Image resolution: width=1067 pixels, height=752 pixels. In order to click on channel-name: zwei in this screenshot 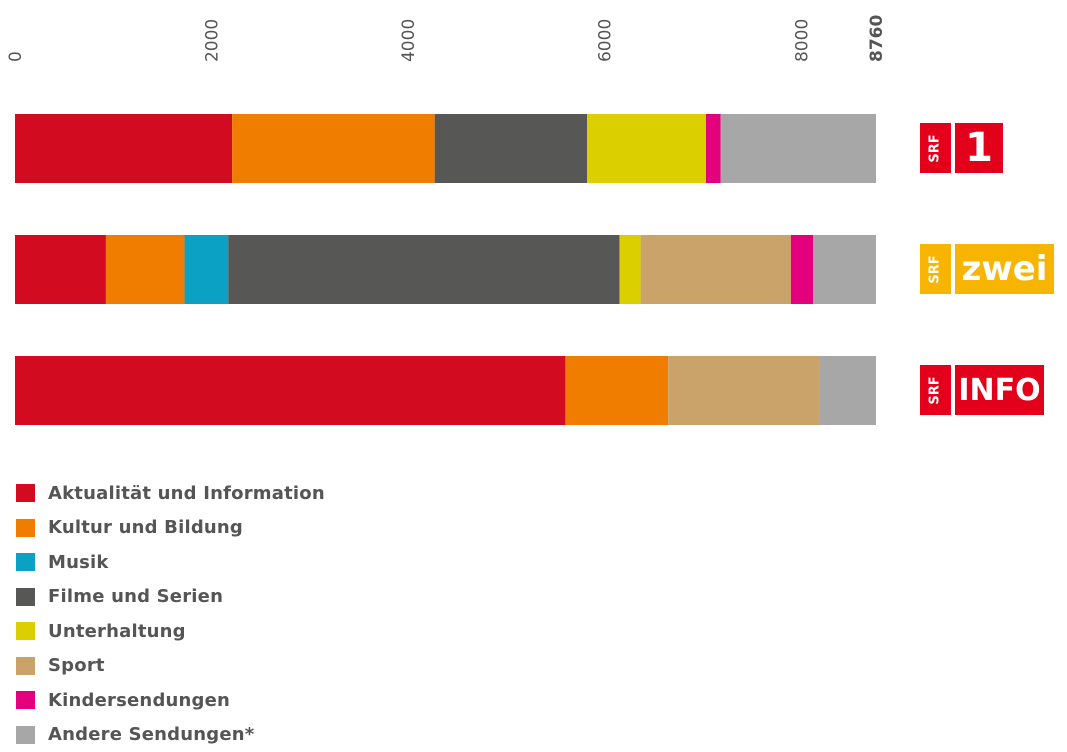, I will do `click(1004, 269)`.